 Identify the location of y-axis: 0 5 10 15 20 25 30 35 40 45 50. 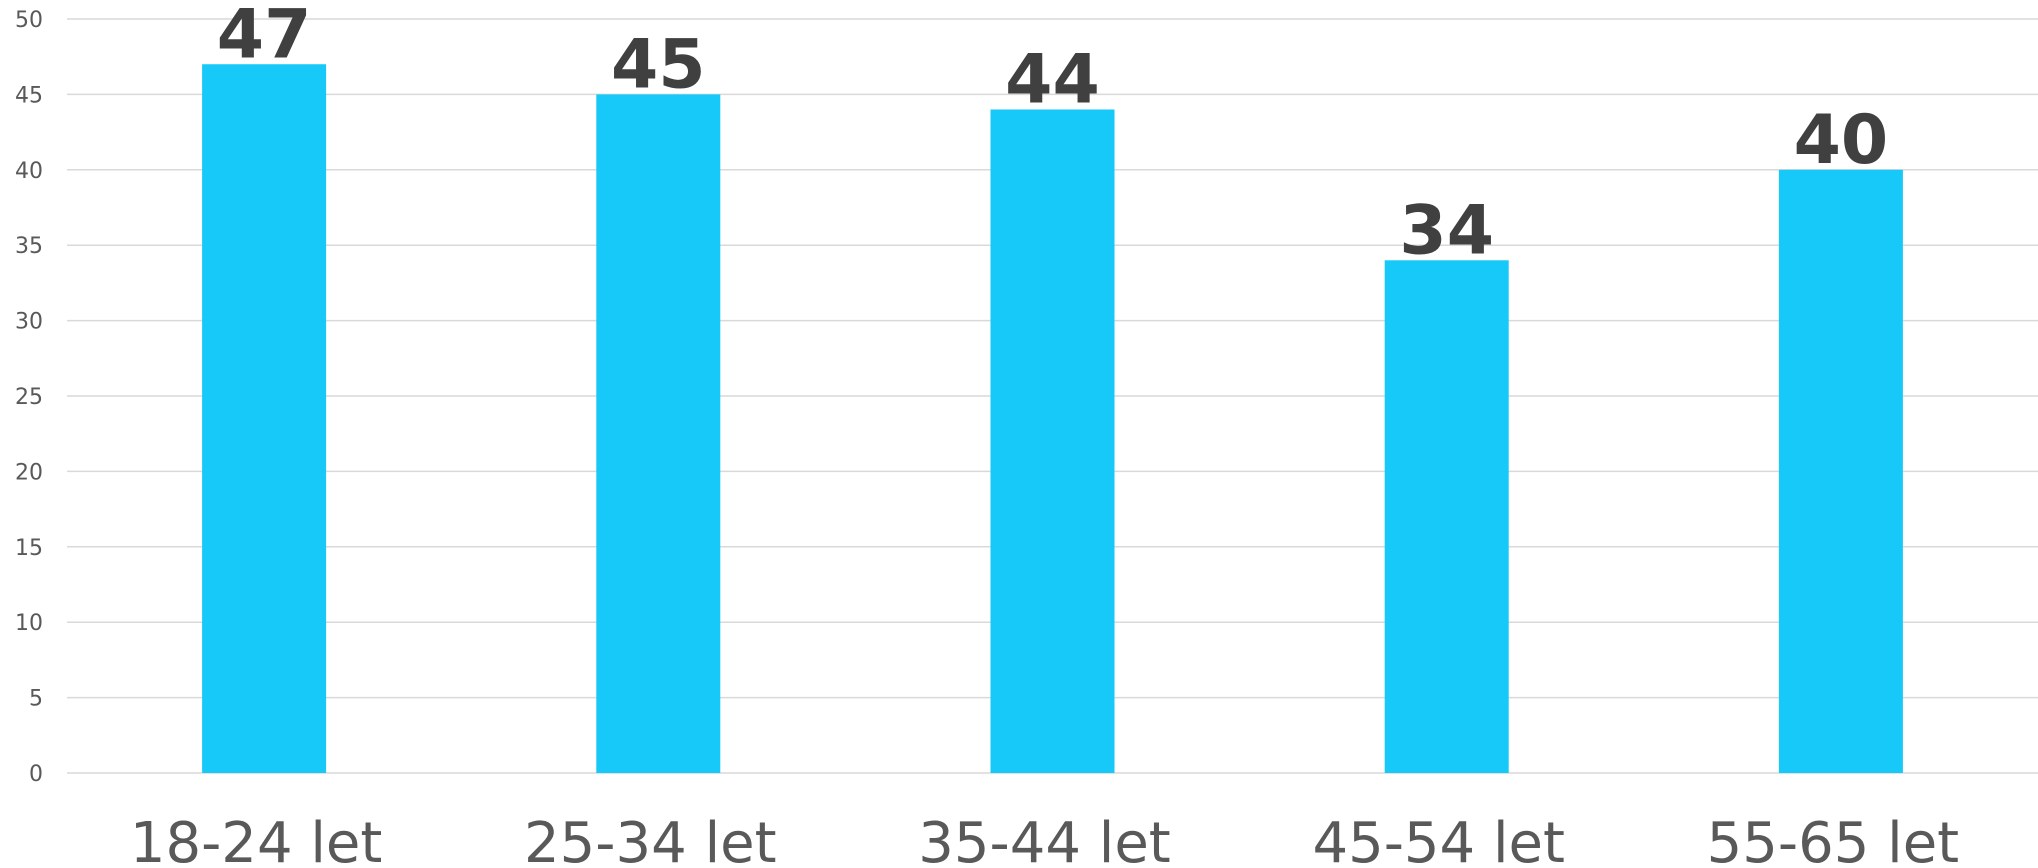
(29, 397).